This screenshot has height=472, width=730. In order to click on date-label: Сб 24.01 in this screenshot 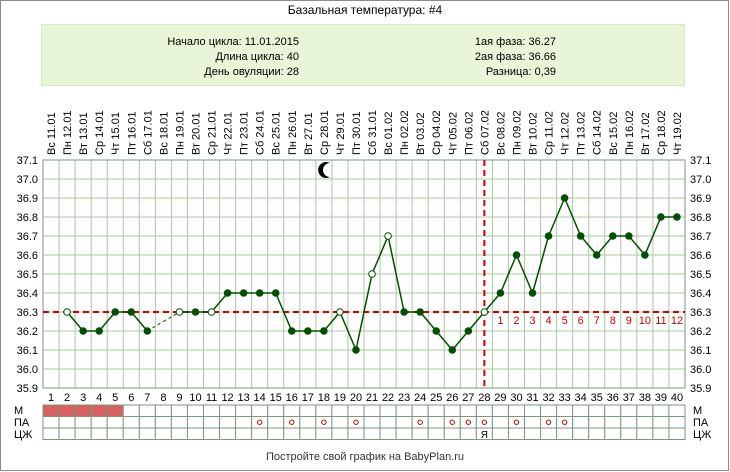, I will do `click(261, 132)`.